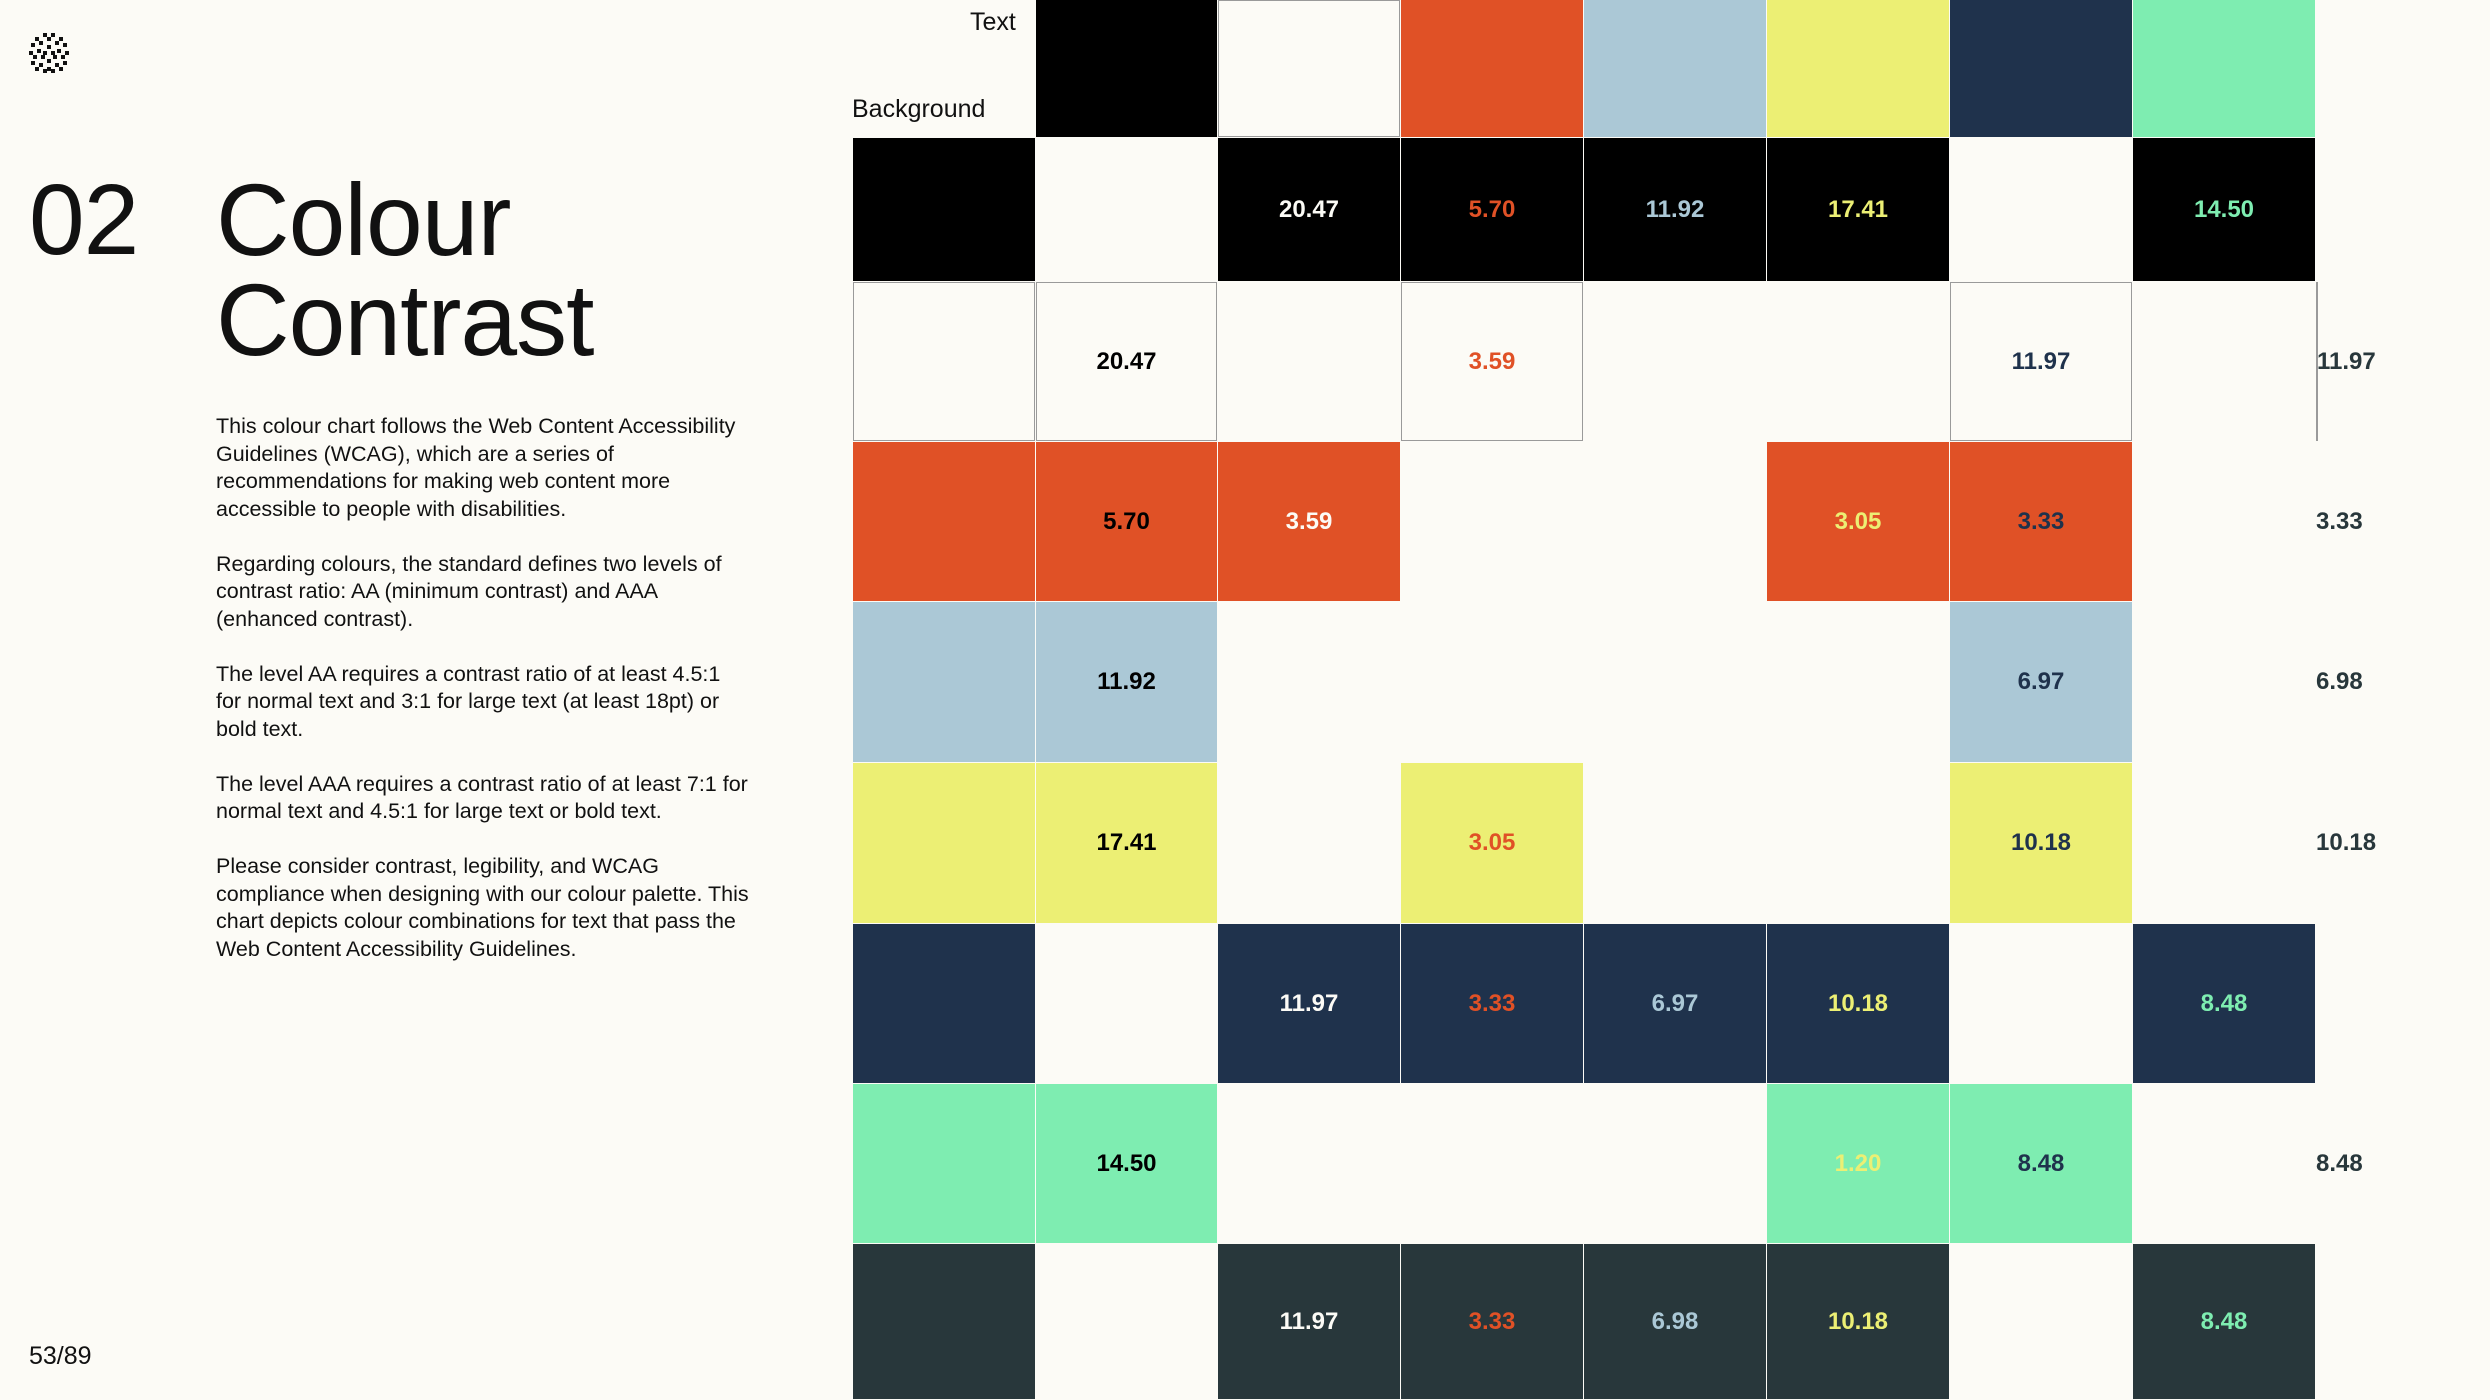 This screenshot has width=2490, height=1400. What do you see at coordinates (1675, 68) in the screenshot?
I see `text-swatch-lightblue` at bounding box center [1675, 68].